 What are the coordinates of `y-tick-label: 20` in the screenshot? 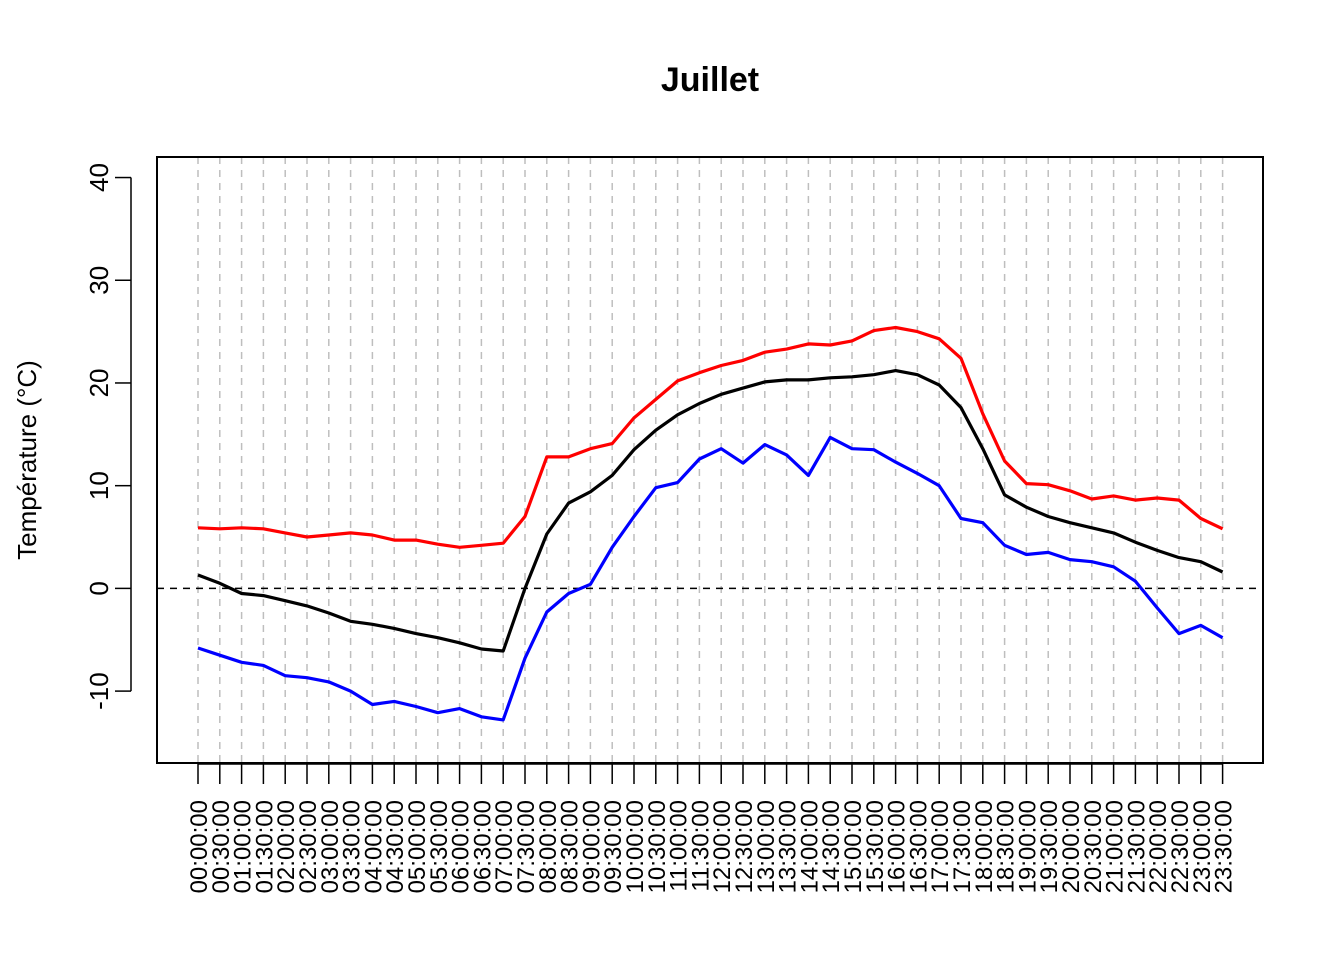 It's located at (99, 383).